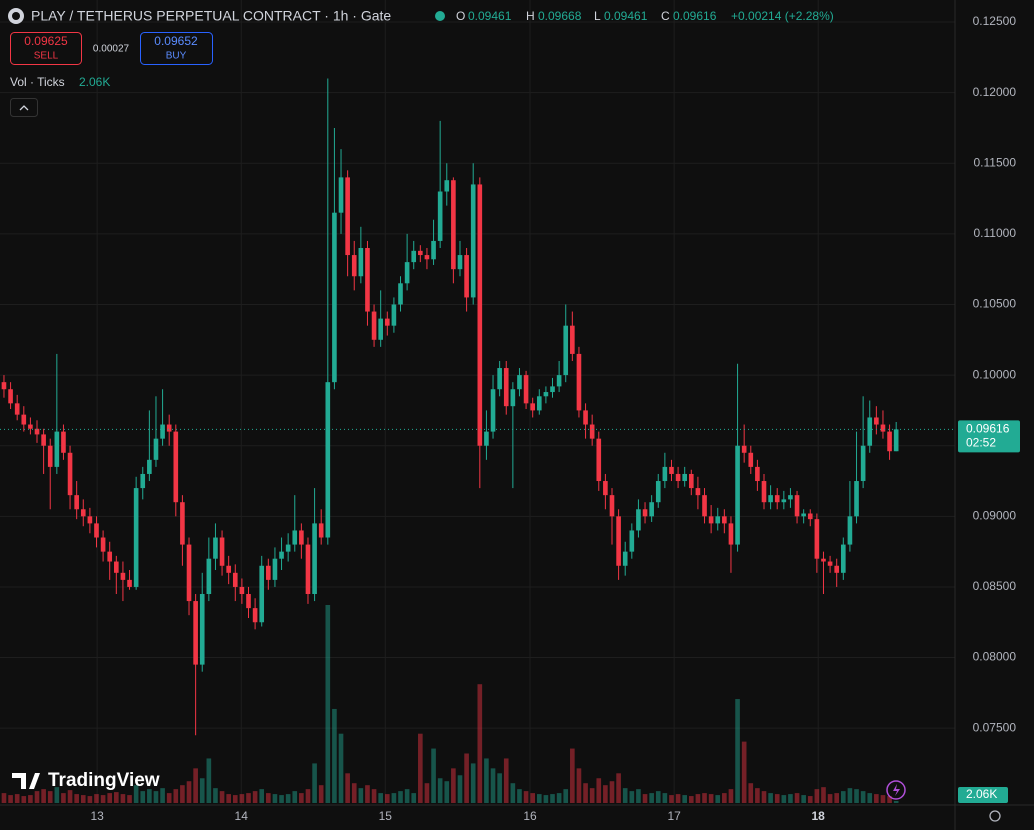  Describe the element at coordinates (490, 16) in the screenshot. I see `open-value: 0.09461` at that location.